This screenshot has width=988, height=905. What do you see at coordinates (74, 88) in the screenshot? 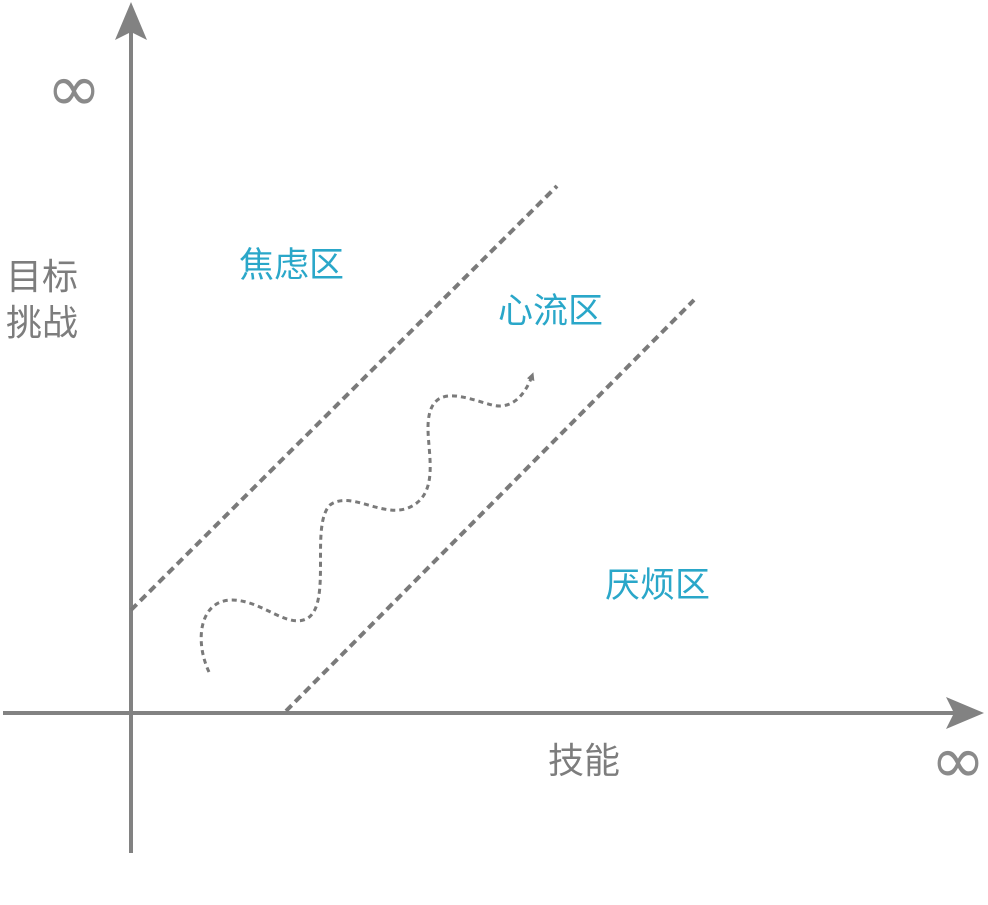
I see `y-axis-infinity-symbol: ∞` at bounding box center [74, 88].